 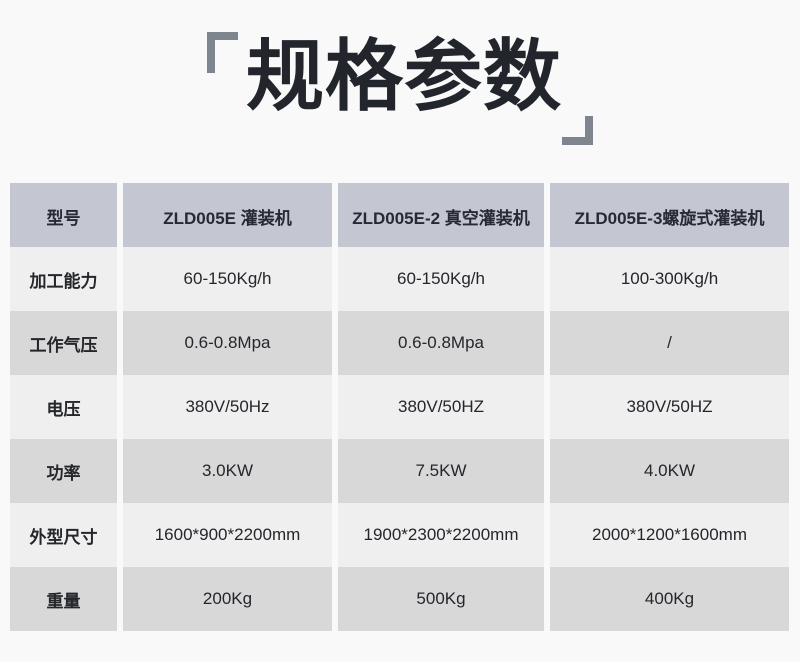 What do you see at coordinates (441, 599) in the screenshot?
I see `table-cell: 500Kg` at bounding box center [441, 599].